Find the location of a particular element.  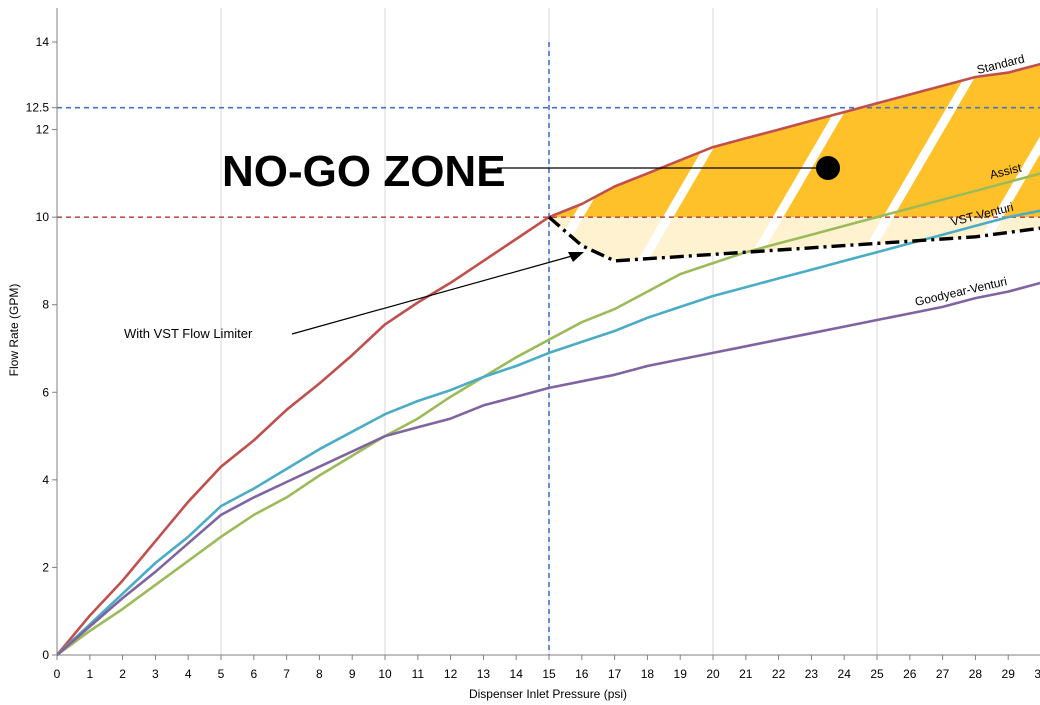

flow-limiter-arrowhead is located at coordinates (576, 257).